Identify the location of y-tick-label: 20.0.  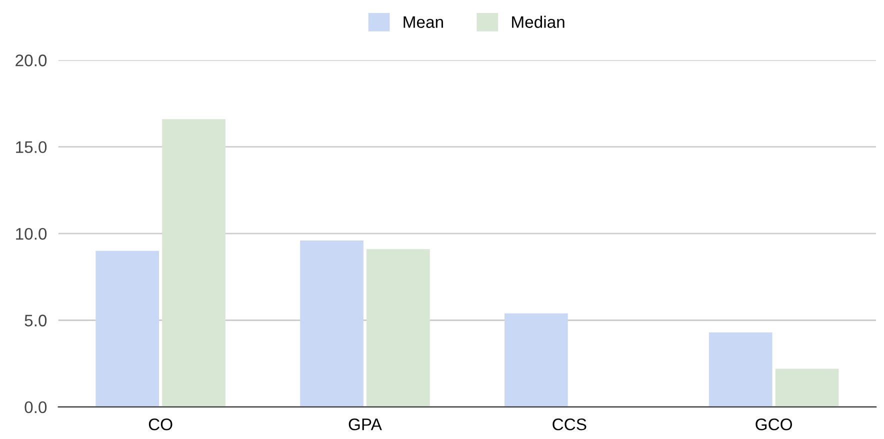
(31, 60).